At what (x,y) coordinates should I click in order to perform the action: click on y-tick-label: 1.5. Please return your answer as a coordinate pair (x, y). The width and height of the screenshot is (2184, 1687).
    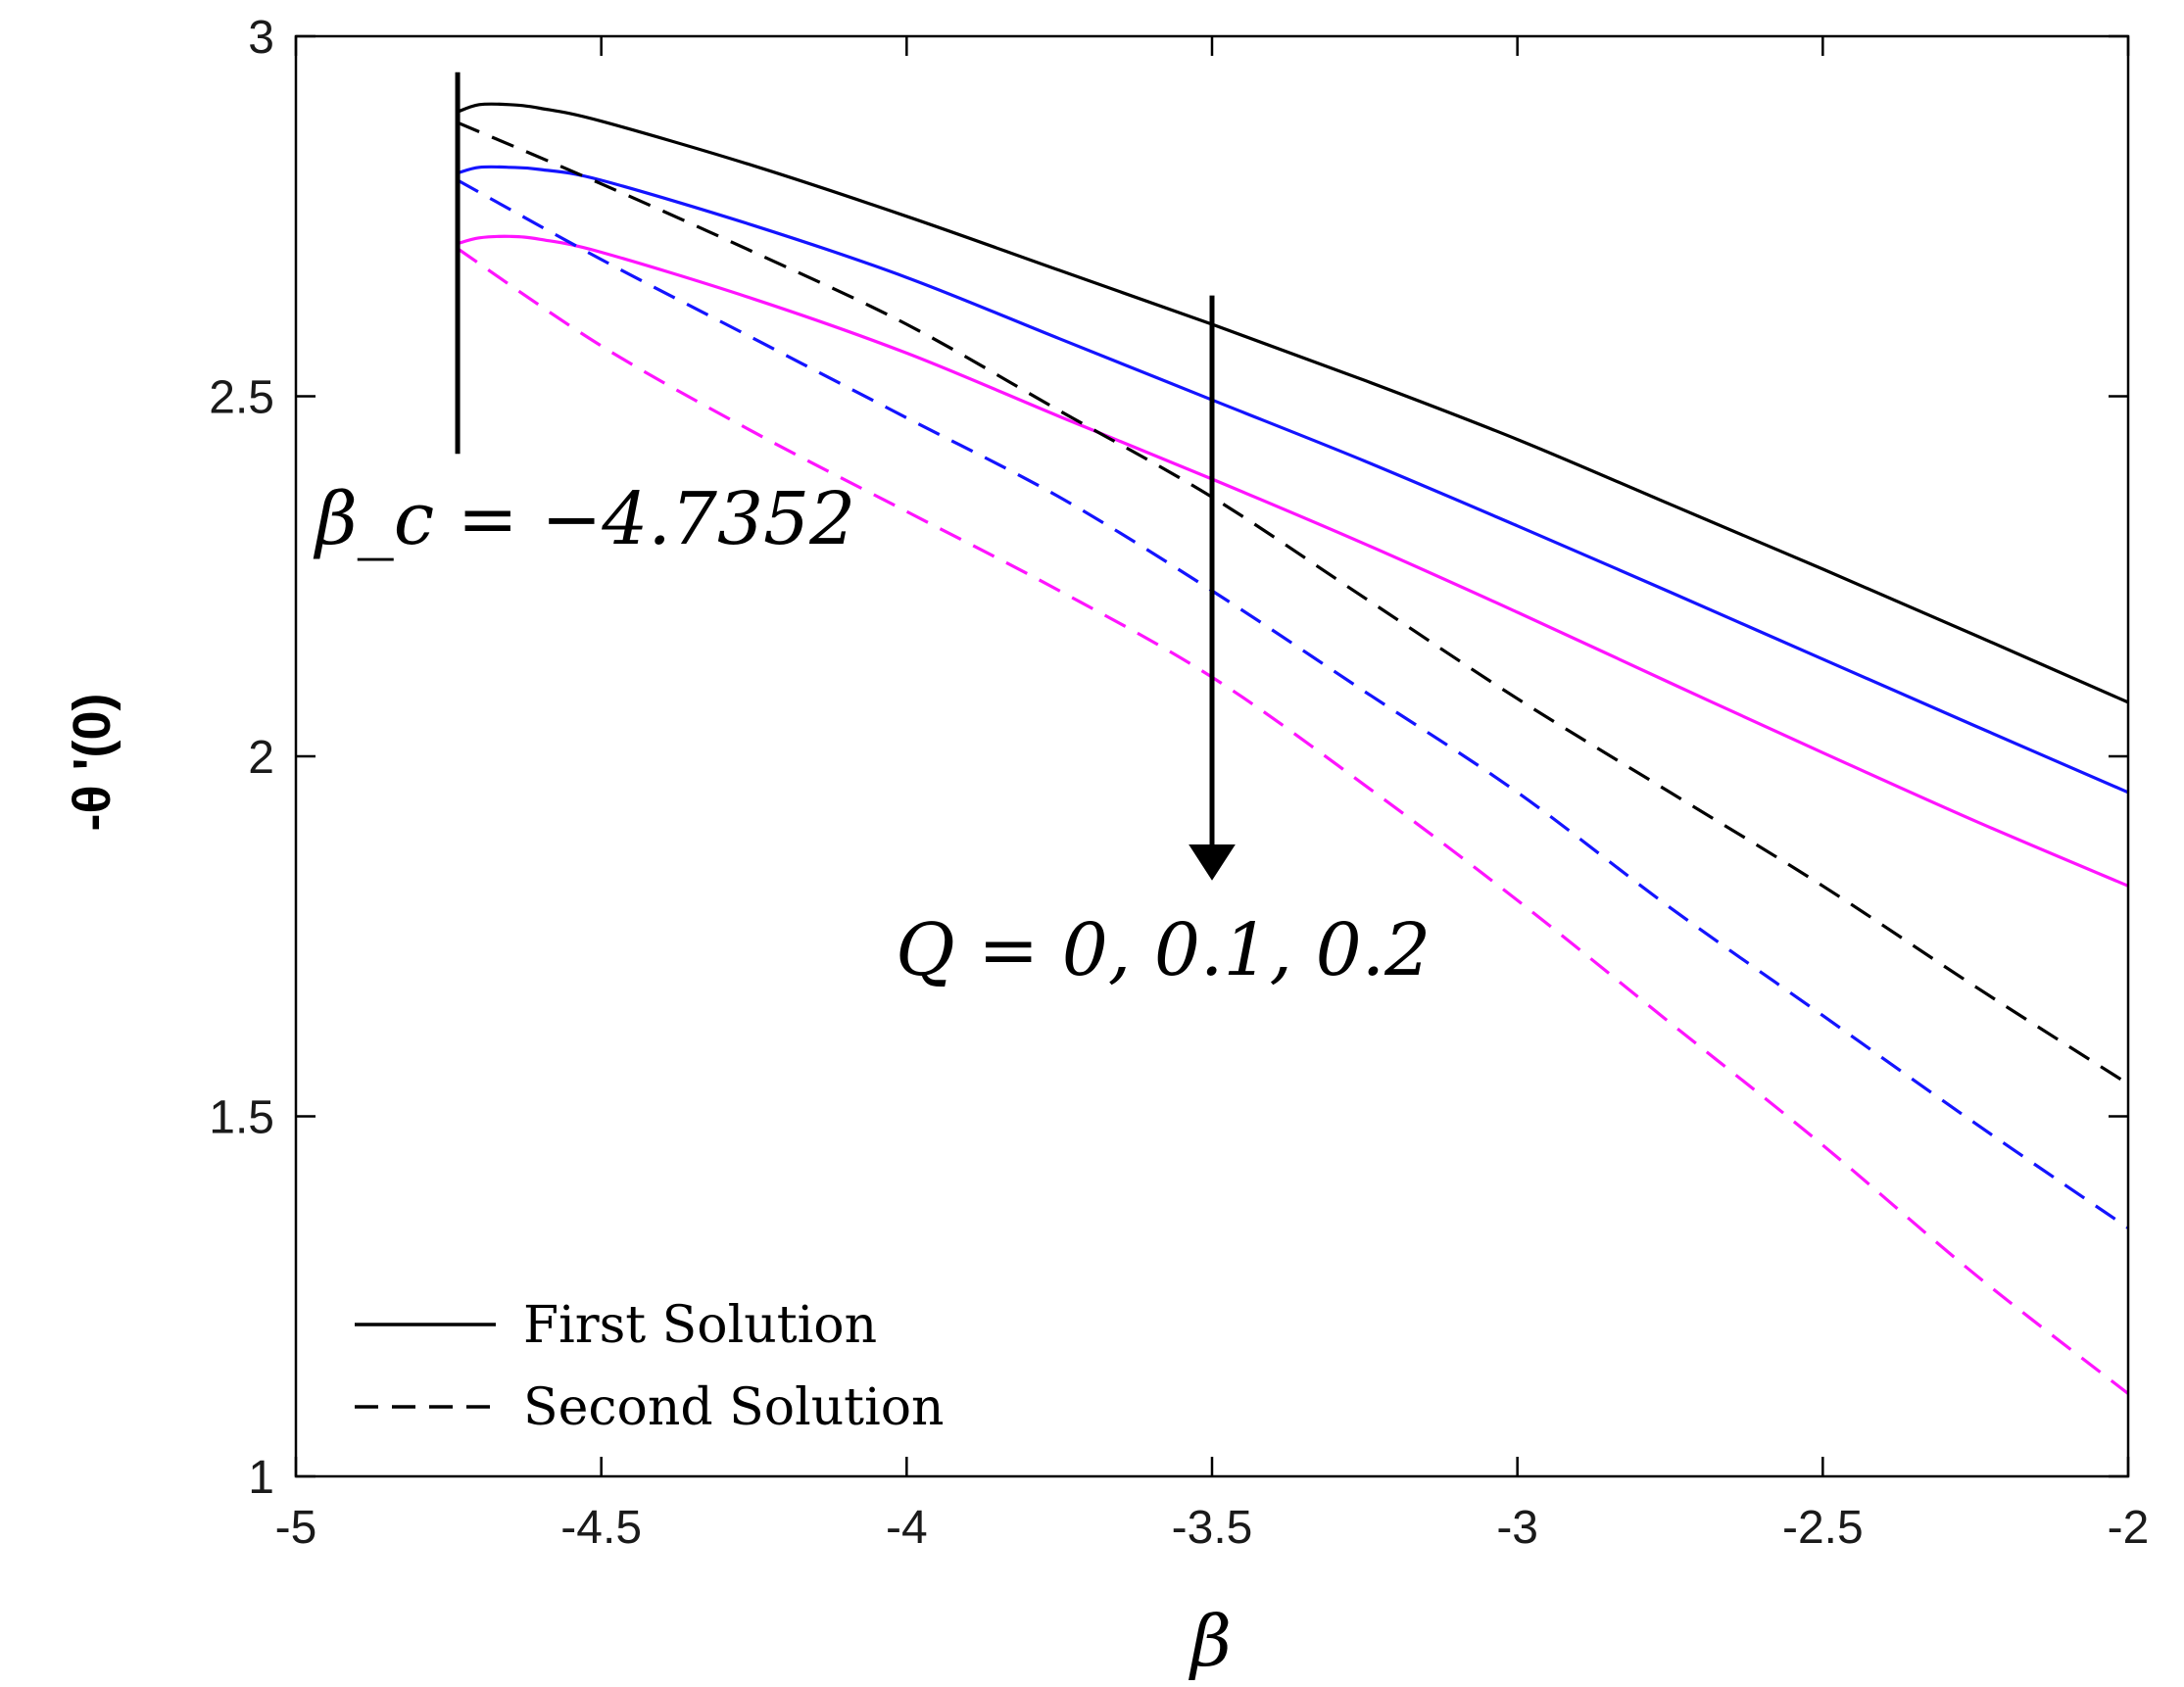
    Looking at the image, I should click on (241, 1118).